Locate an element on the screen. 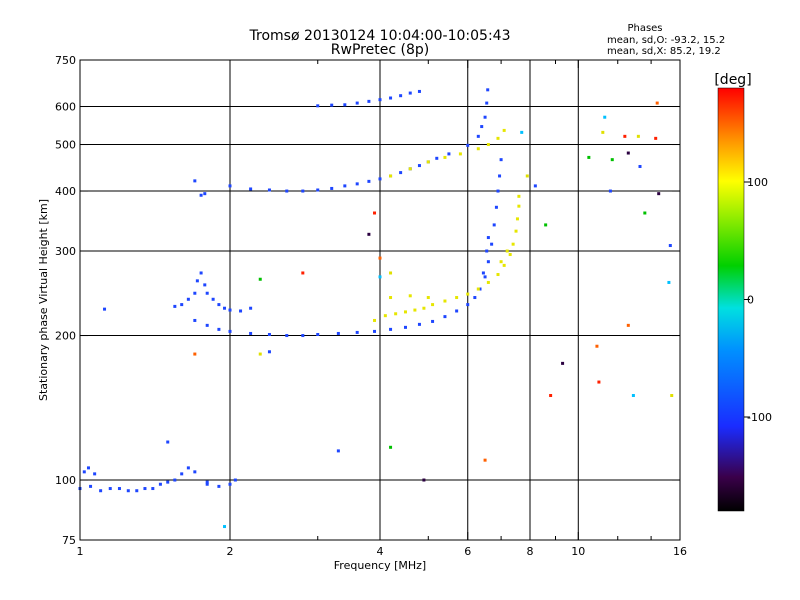 This screenshot has height=600, width=800. x-tick-label: 10 is located at coordinates (578, 551).